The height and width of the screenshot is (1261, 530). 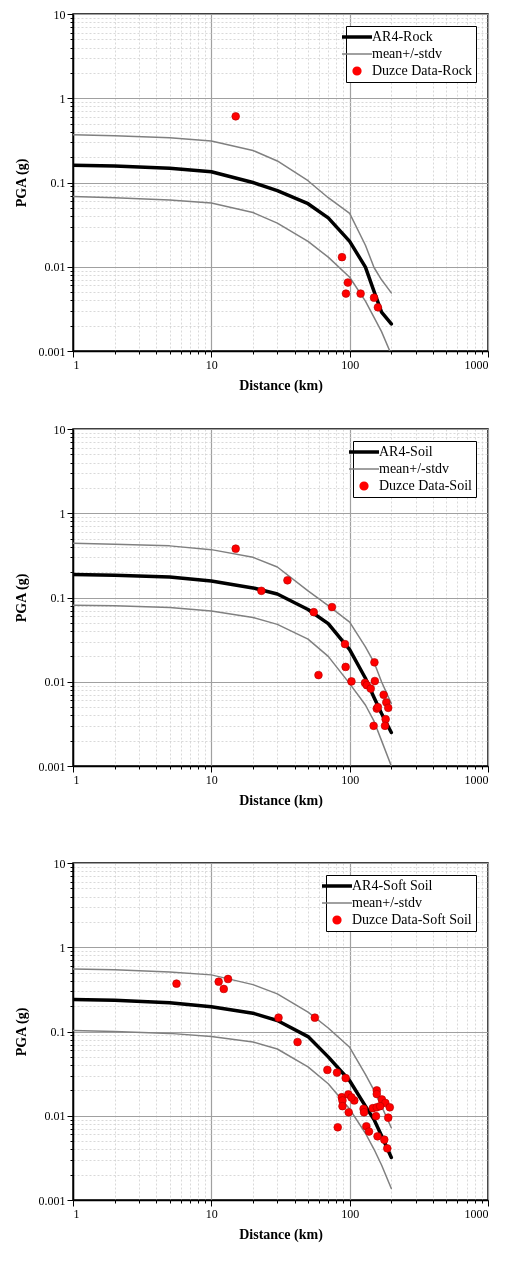 I want to click on legend-label: AR4-Rock, so click(x=402, y=36).